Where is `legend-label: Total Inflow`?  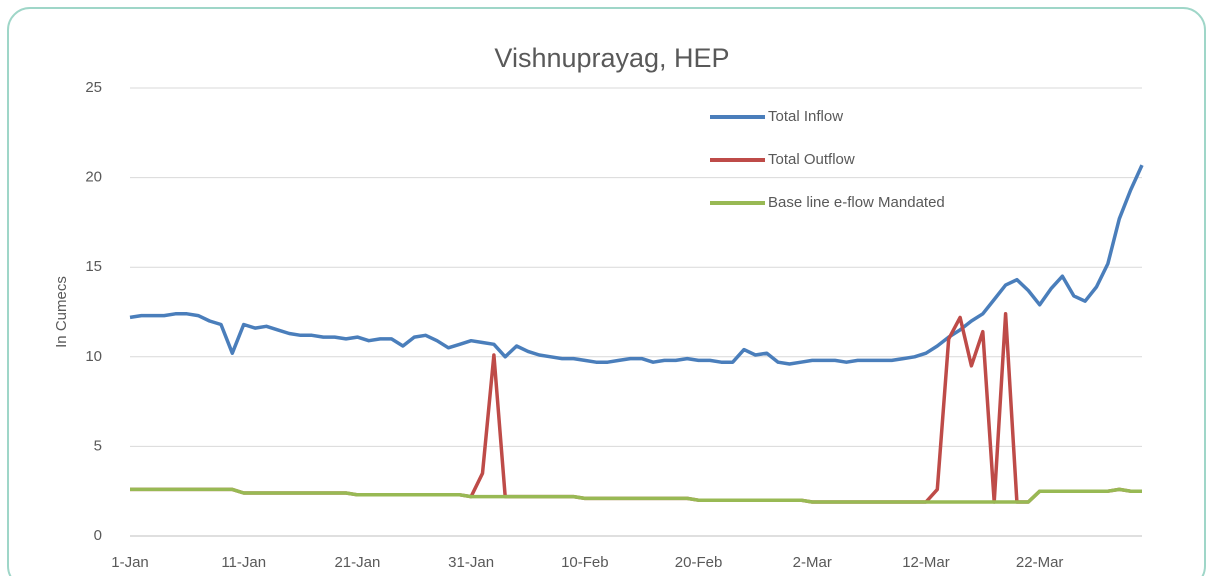 legend-label: Total Inflow is located at coordinates (805, 116).